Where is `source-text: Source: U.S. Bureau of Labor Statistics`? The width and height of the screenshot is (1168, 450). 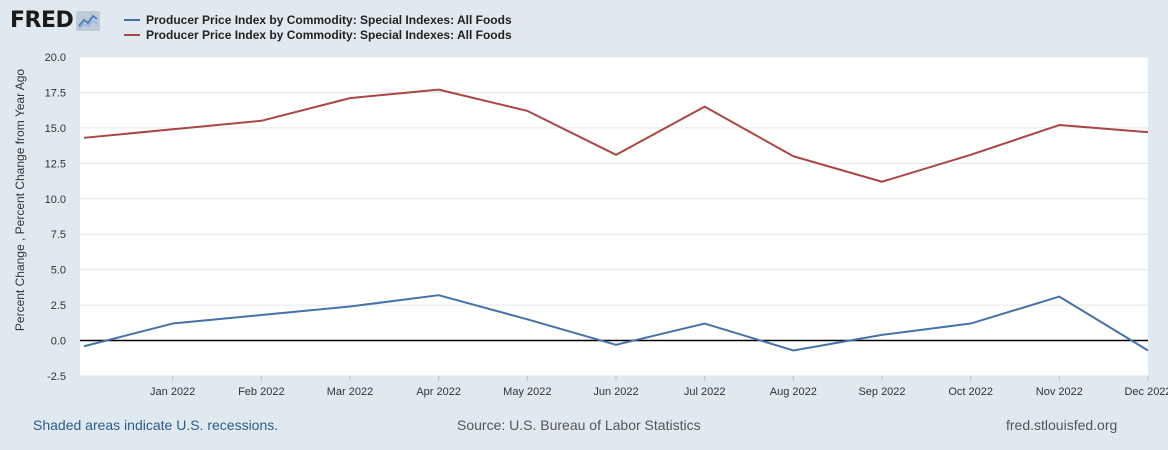
source-text: Source: U.S. Bureau of Labor Statistics is located at coordinates (579, 425).